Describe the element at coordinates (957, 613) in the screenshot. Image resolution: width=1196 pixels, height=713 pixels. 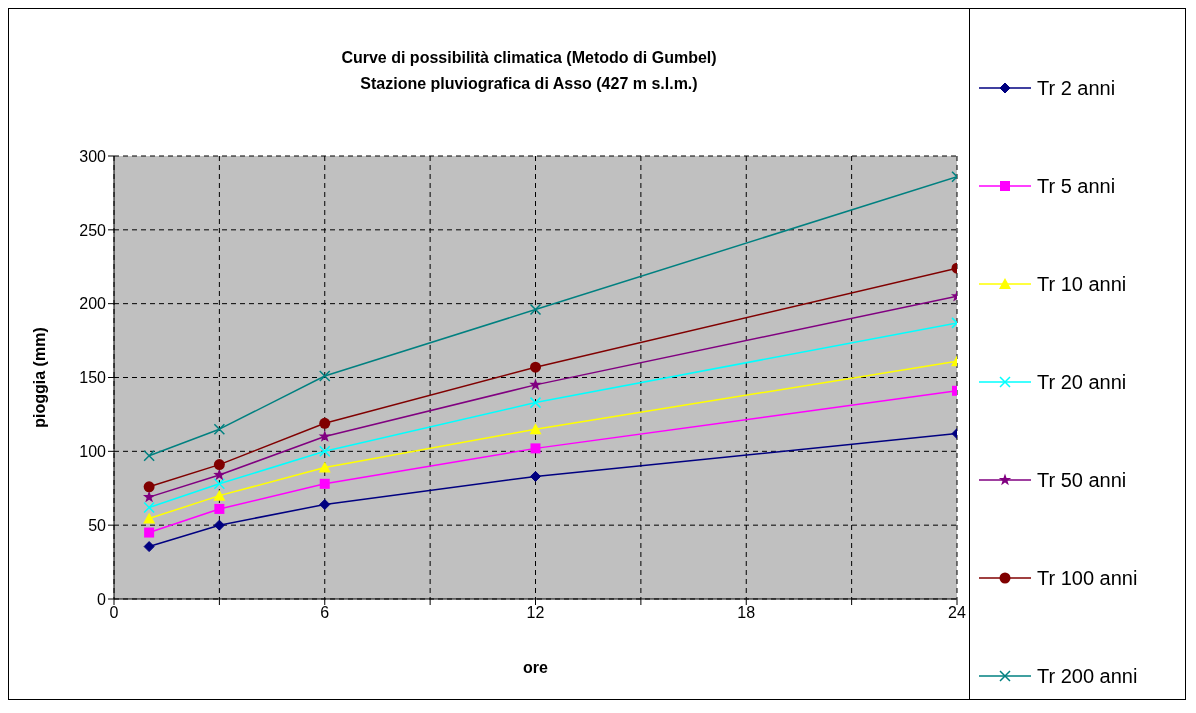
I see `x-tick-label: 24` at that location.